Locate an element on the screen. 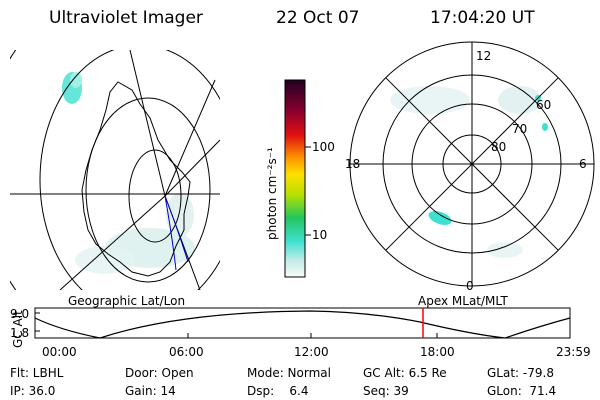  door-status: Door: Open is located at coordinates (159, 373).